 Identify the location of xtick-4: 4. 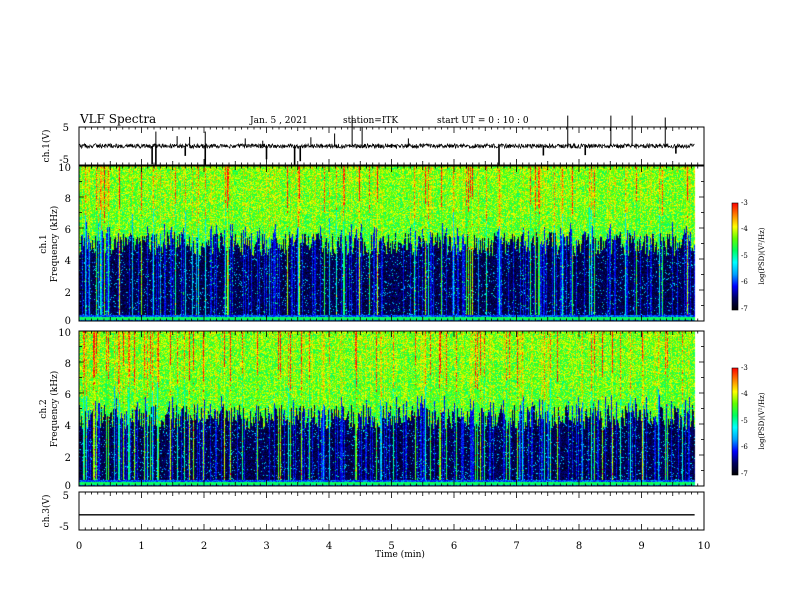
(329, 546).